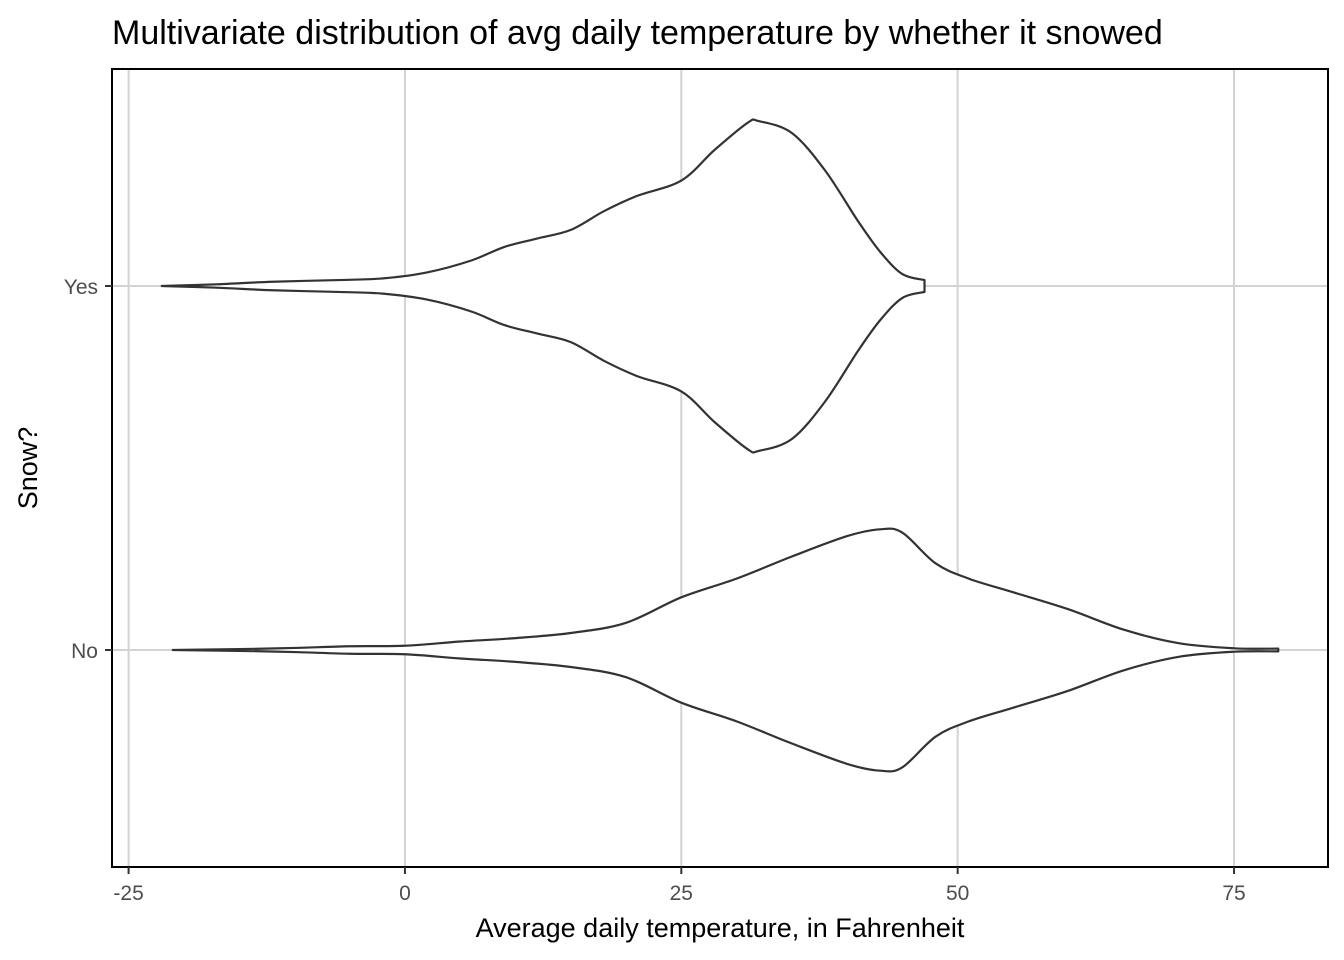 The height and width of the screenshot is (960, 1344). What do you see at coordinates (957, 893) in the screenshot?
I see `x-tick-label: 50` at bounding box center [957, 893].